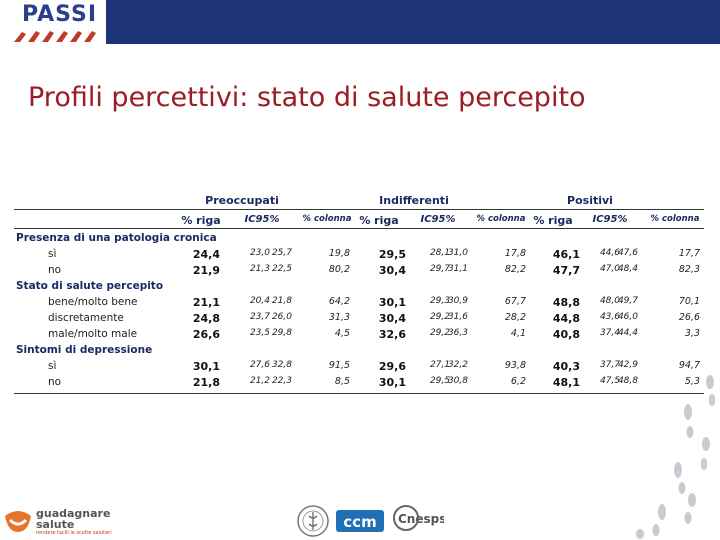 This screenshot has width=720, height=540. Describe the element at coordinates (259, 301) in the screenshot. I see `table-cell: 20,4` at that location.